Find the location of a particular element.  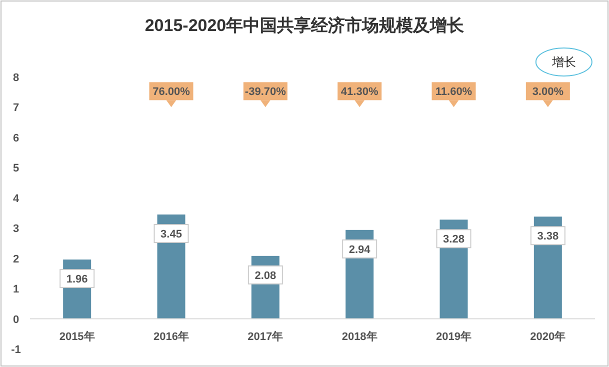

y-tick-label: 2 is located at coordinates (16, 259).